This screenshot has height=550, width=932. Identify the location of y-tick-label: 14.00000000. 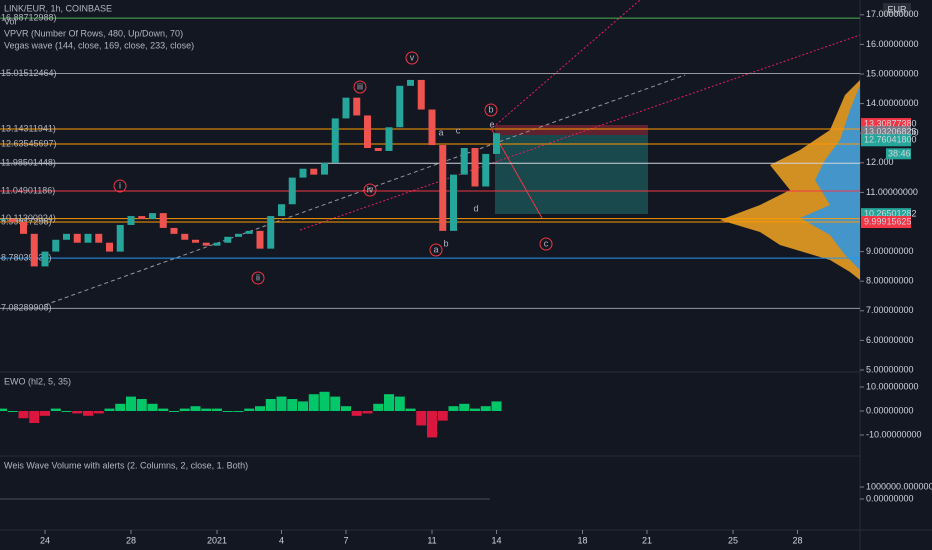
(892, 103).